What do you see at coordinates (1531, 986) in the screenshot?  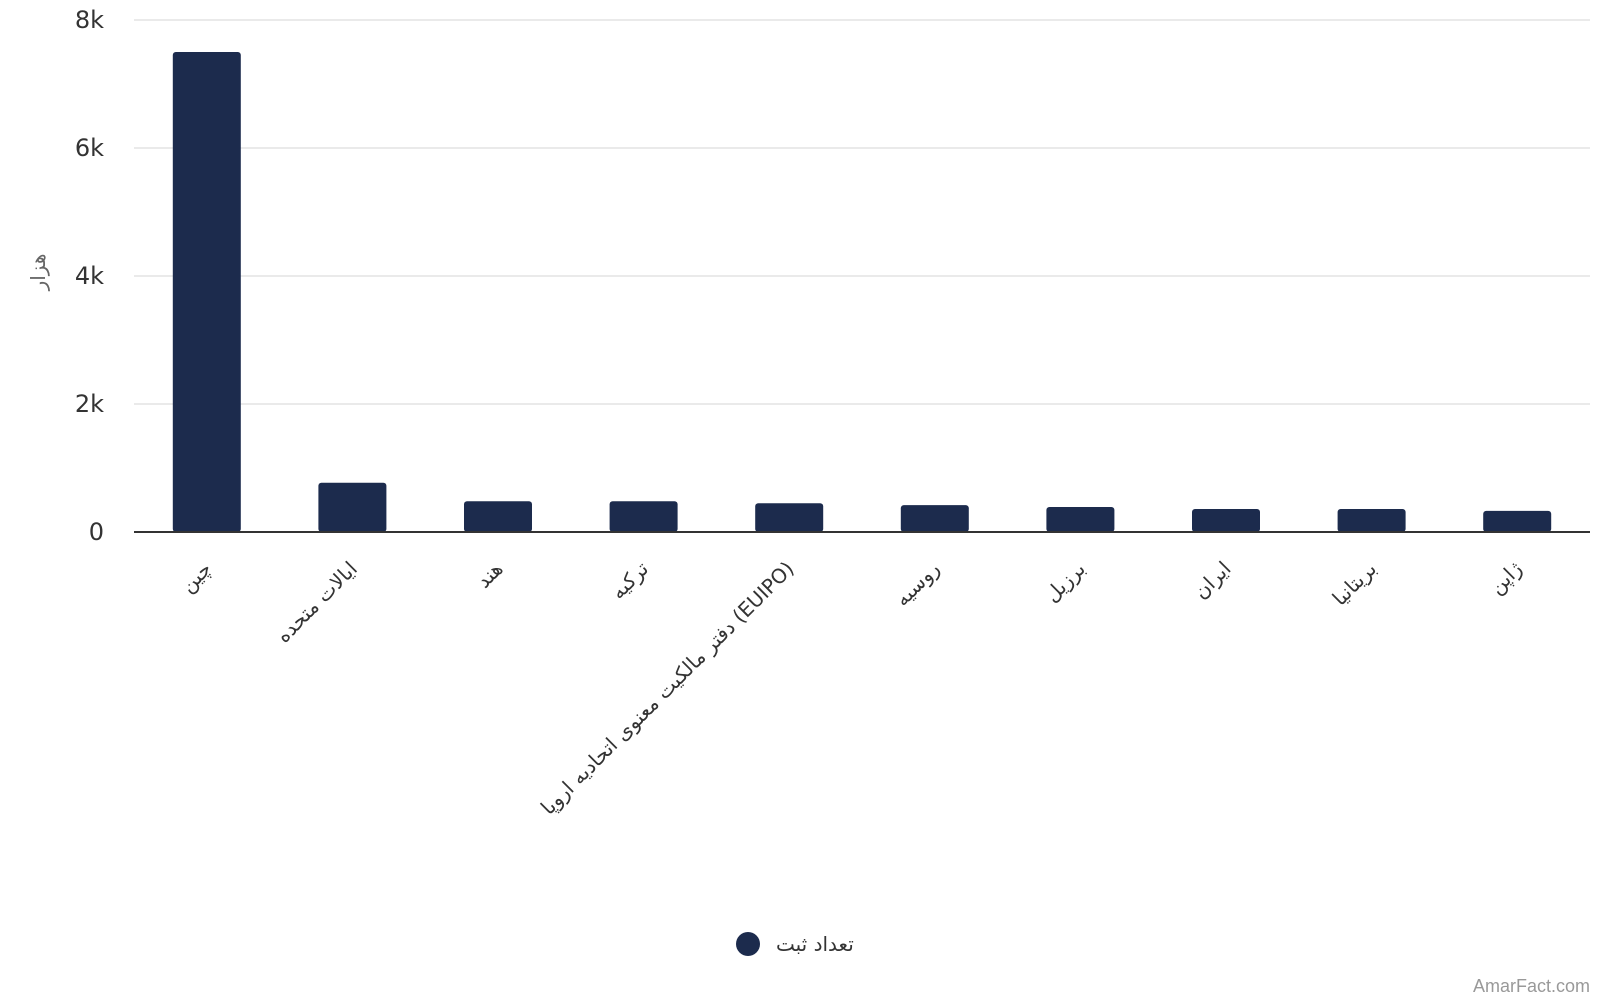 I see `watermark: AmarFact.com` at bounding box center [1531, 986].